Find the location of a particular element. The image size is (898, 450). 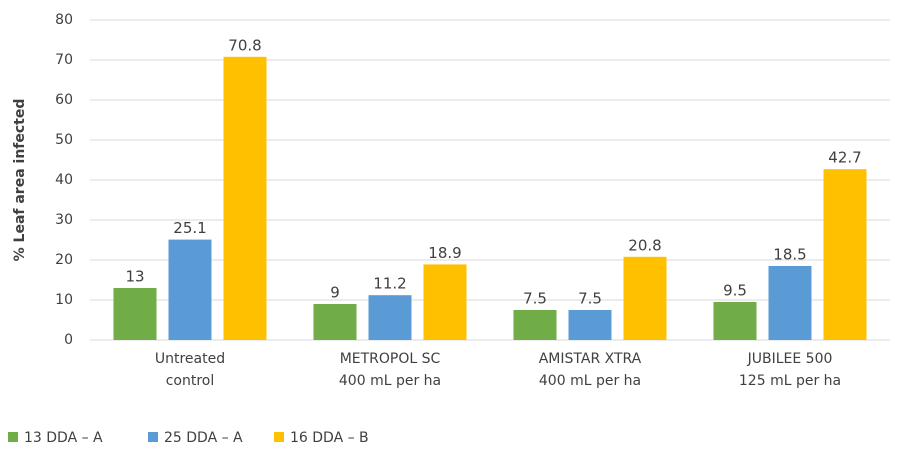

x-tick-label: AMISTAR XTRA is located at coordinates (590, 359).